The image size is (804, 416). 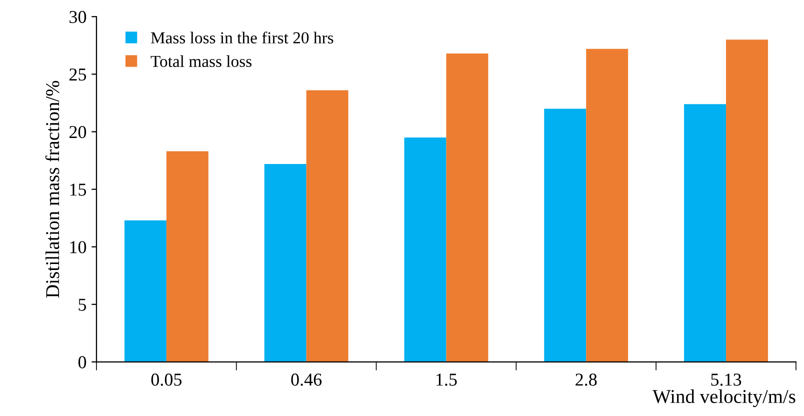 I want to click on x-axis-title: Wind velocity/m/s, so click(x=724, y=398).